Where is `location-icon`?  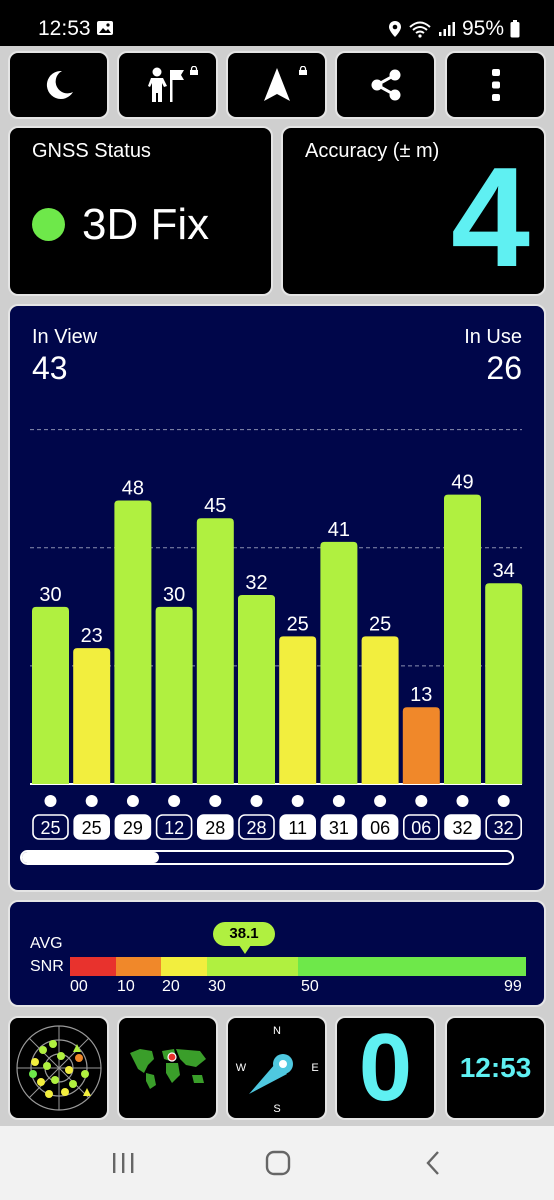 location-icon is located at coordinates (394, 29).